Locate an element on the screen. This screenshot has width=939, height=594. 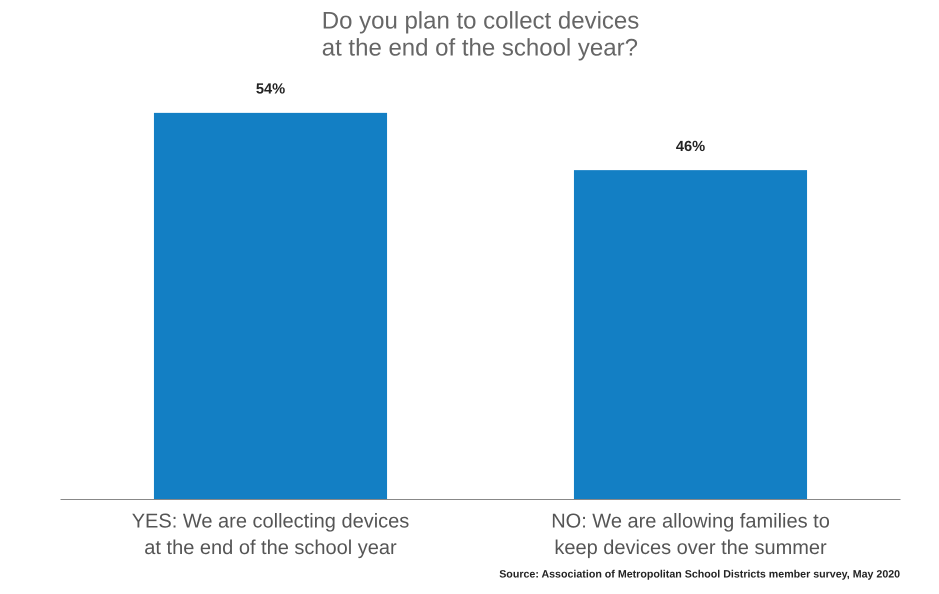
x-tick-label: YES: We are collecting devices at the end of the school year is located at coordinates (271, 534).